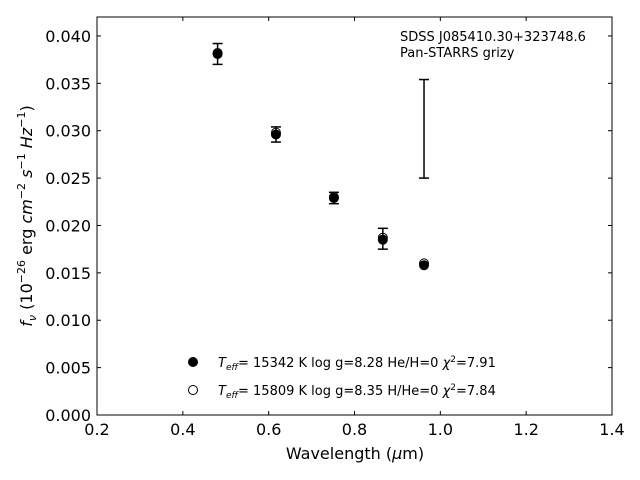  What do you see at coordinates (68, 83) in the screenshot?
I see `y-tick-label: 0.035` at bounding box center [68, 83].